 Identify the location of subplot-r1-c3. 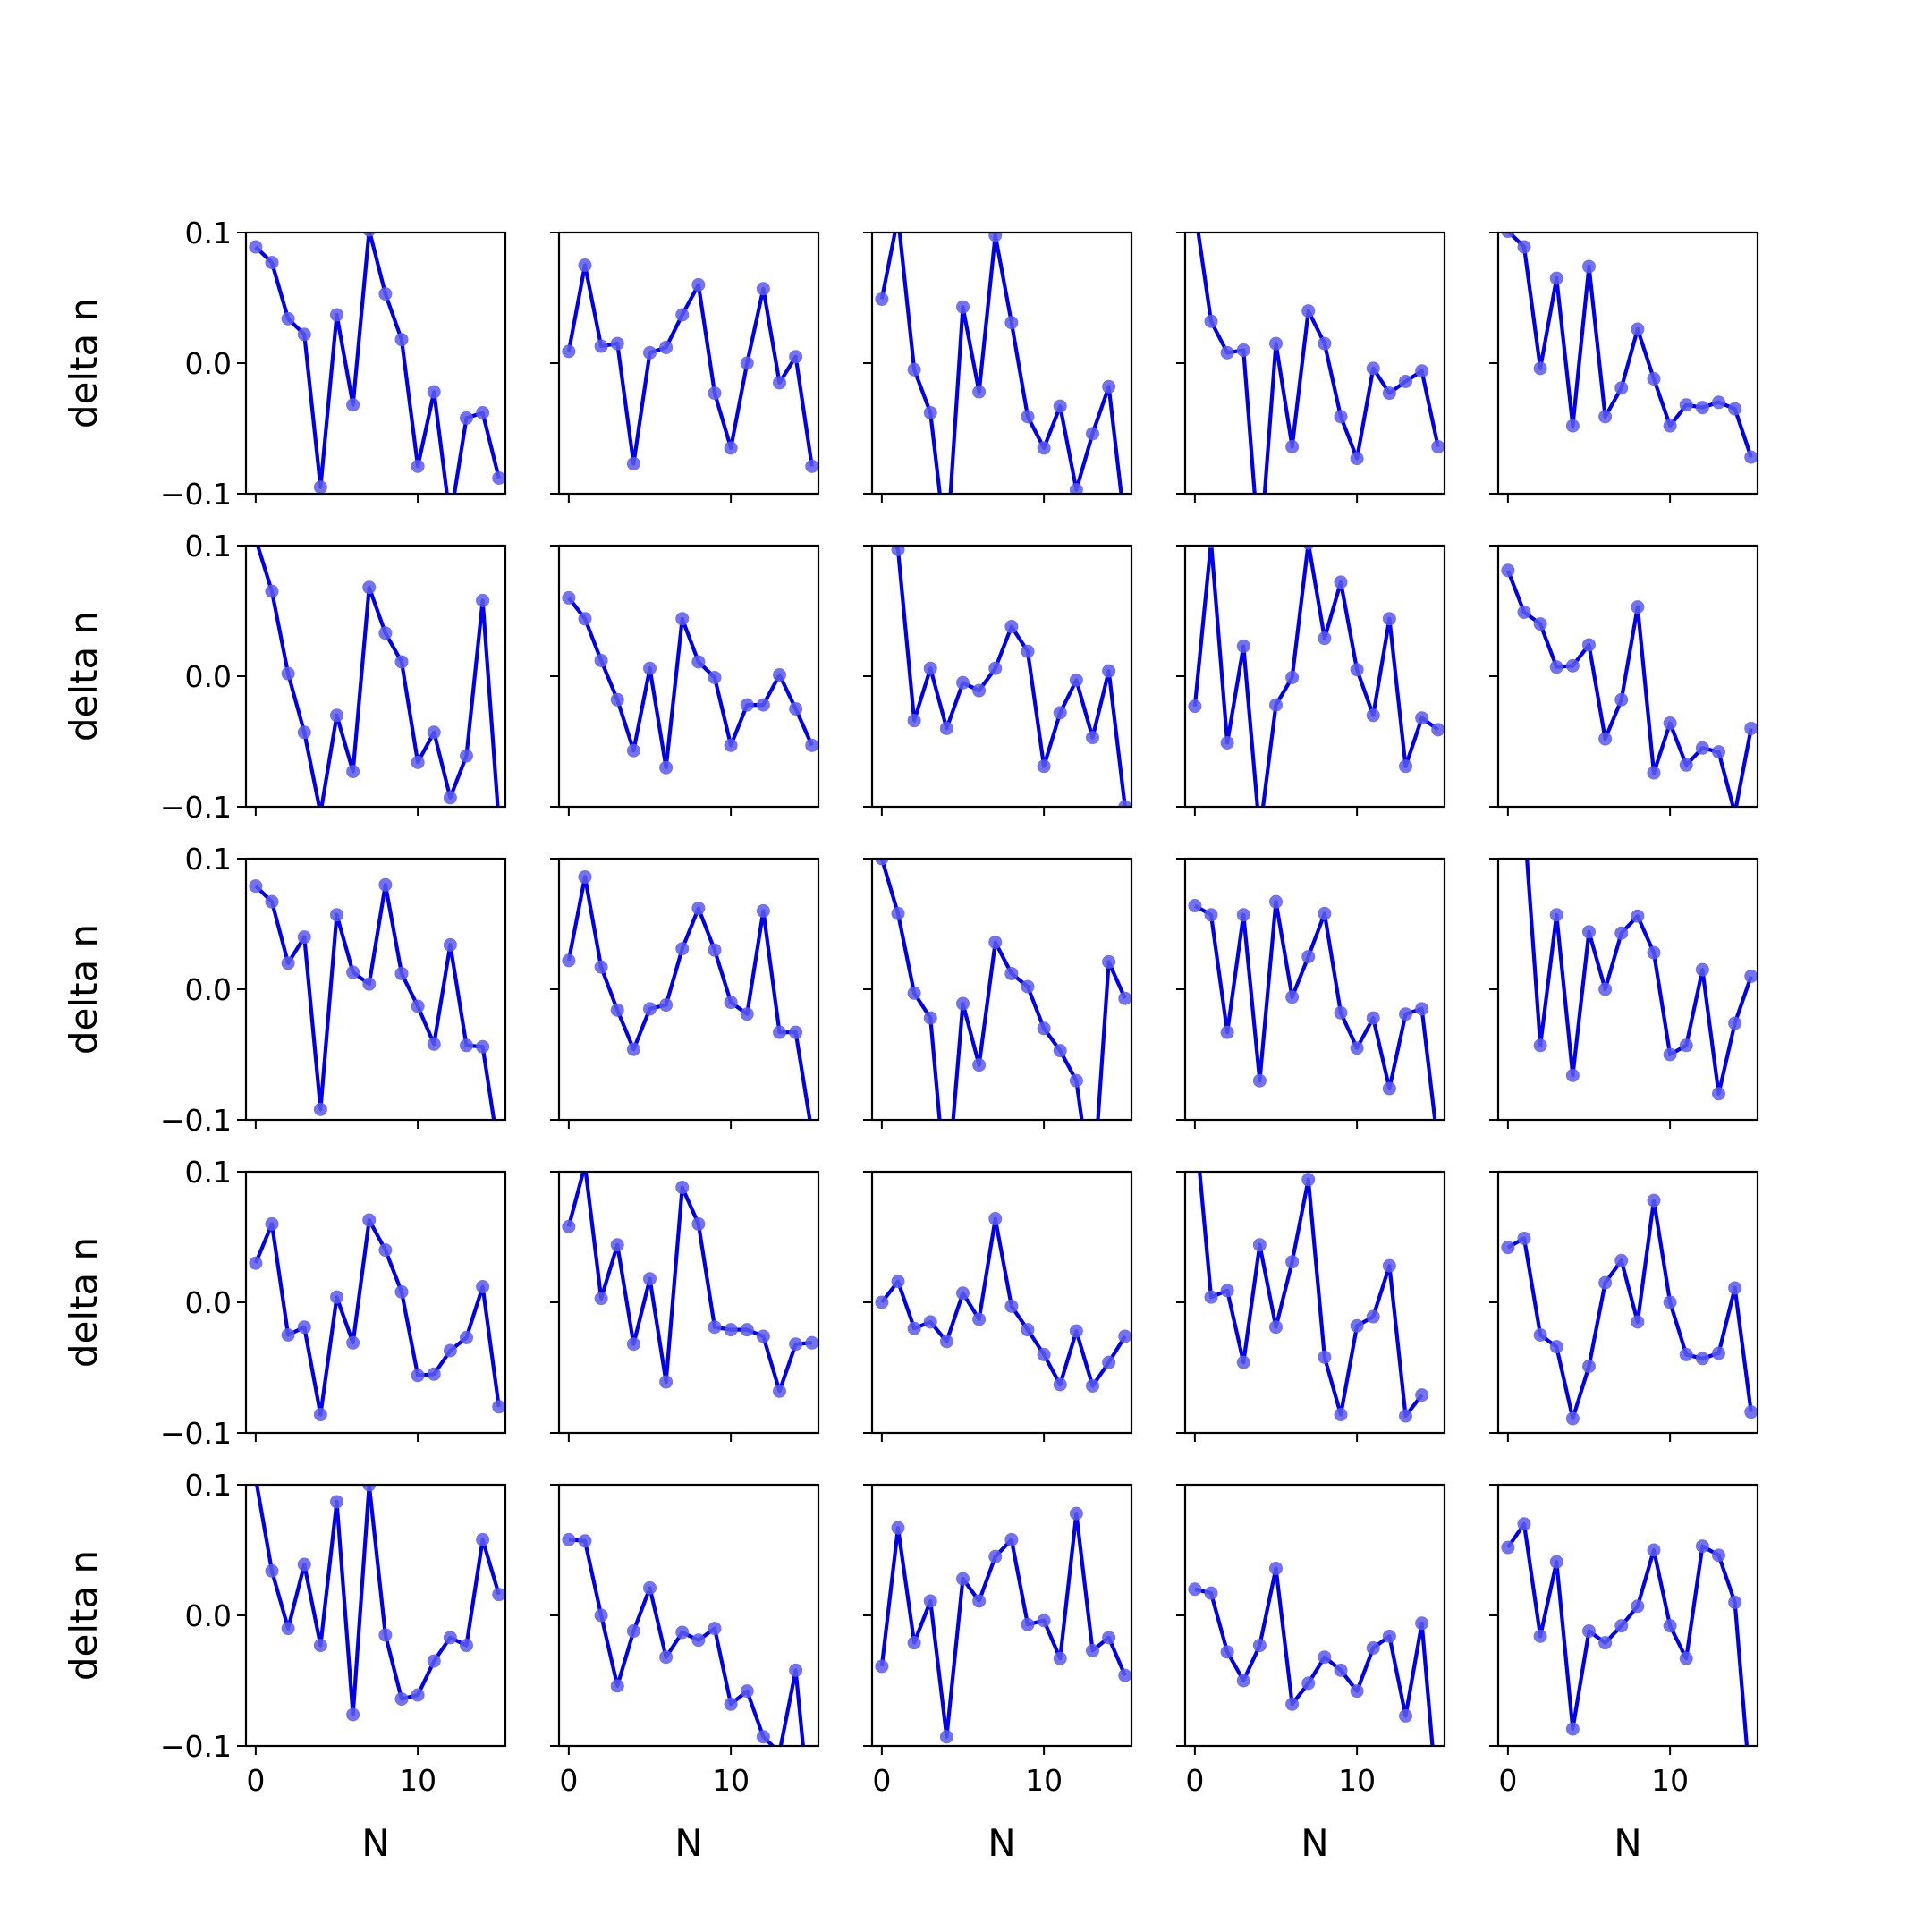
(998, 367).